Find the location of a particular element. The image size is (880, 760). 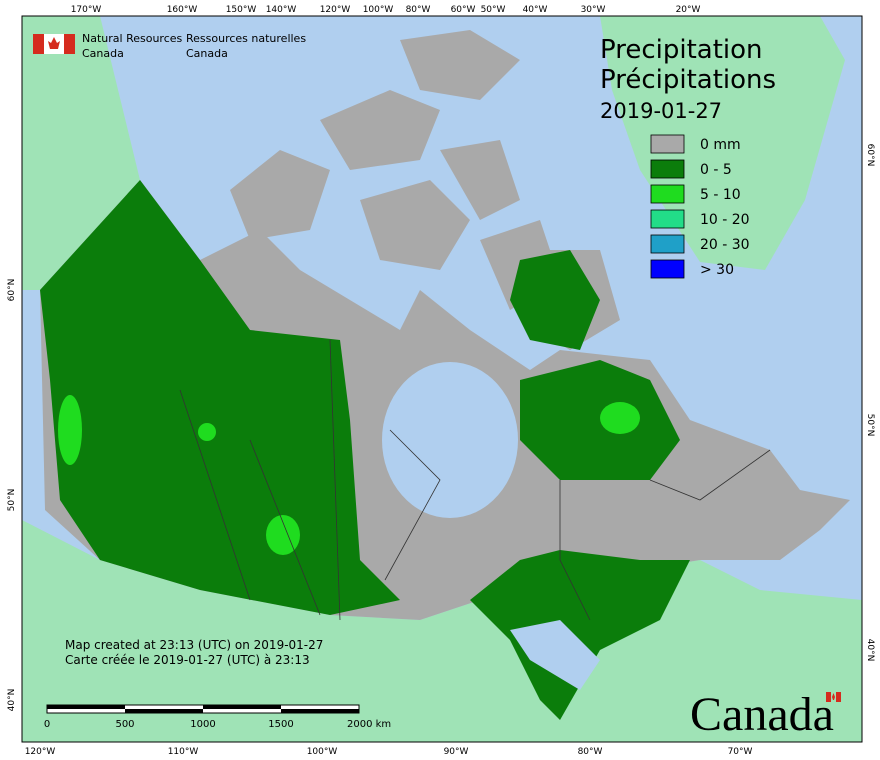

legend-label: 10 - 20 is located at coordinates (725, 220).